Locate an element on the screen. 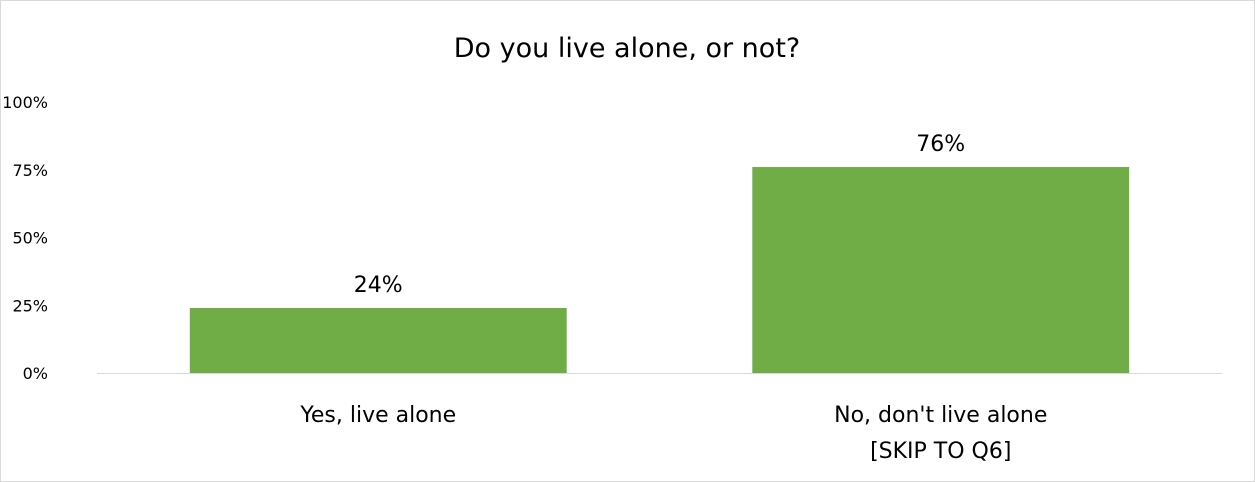 This screenshot has width=1255, height=482. y-tick-label: 75% is located at coordinates (30, 170).